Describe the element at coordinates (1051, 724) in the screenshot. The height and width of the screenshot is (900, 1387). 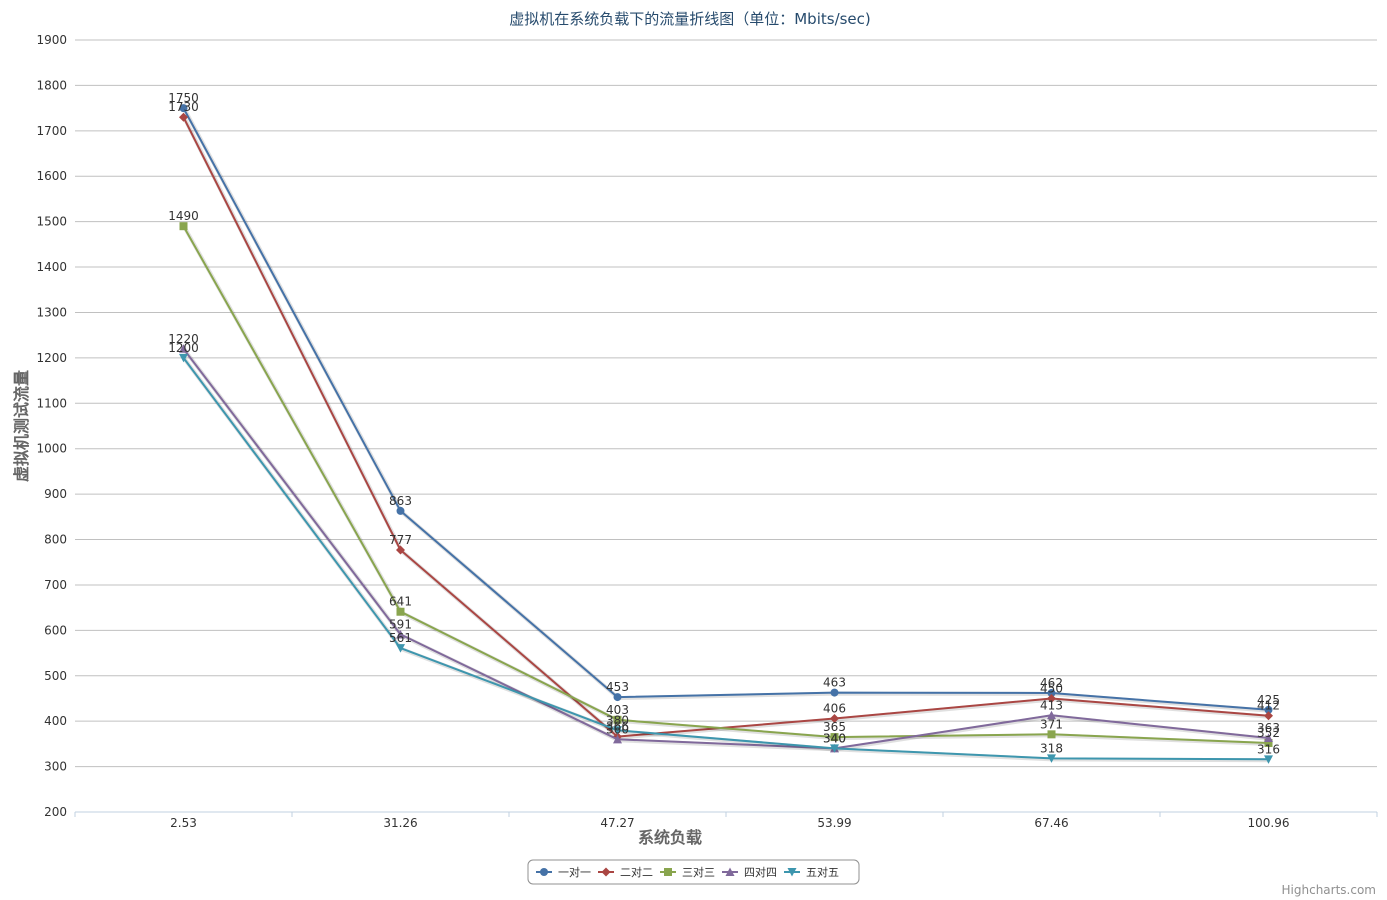
I see `data-label: 371` at that location.